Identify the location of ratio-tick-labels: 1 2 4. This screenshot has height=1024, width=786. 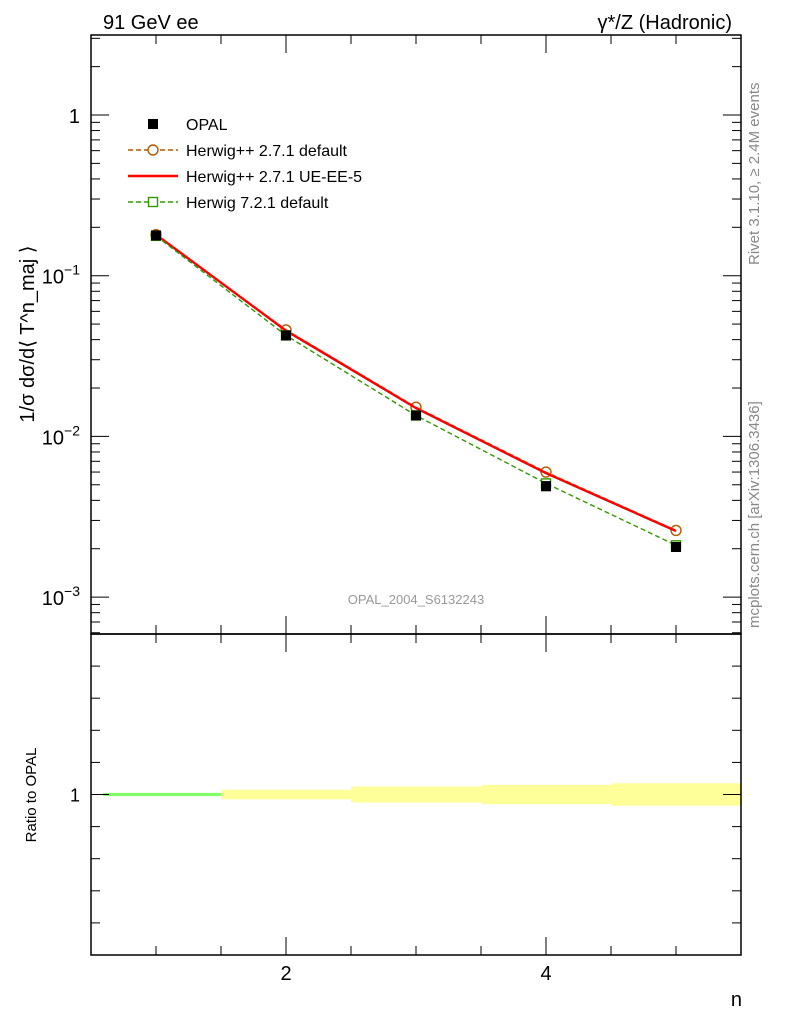
(311, 886).